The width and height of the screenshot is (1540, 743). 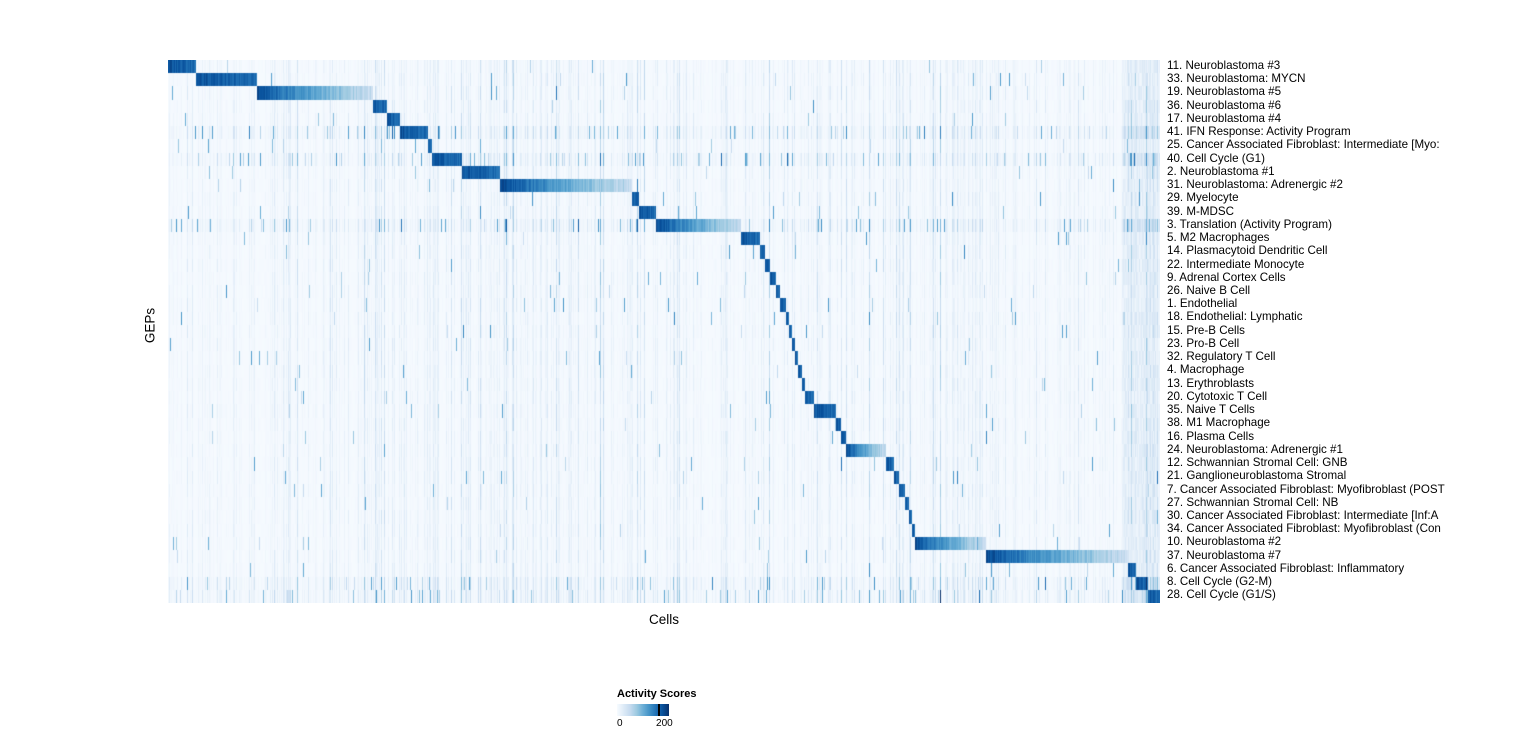 I want to click on row-label: 13. Erythroblasts, so click(x=1210, y=383).